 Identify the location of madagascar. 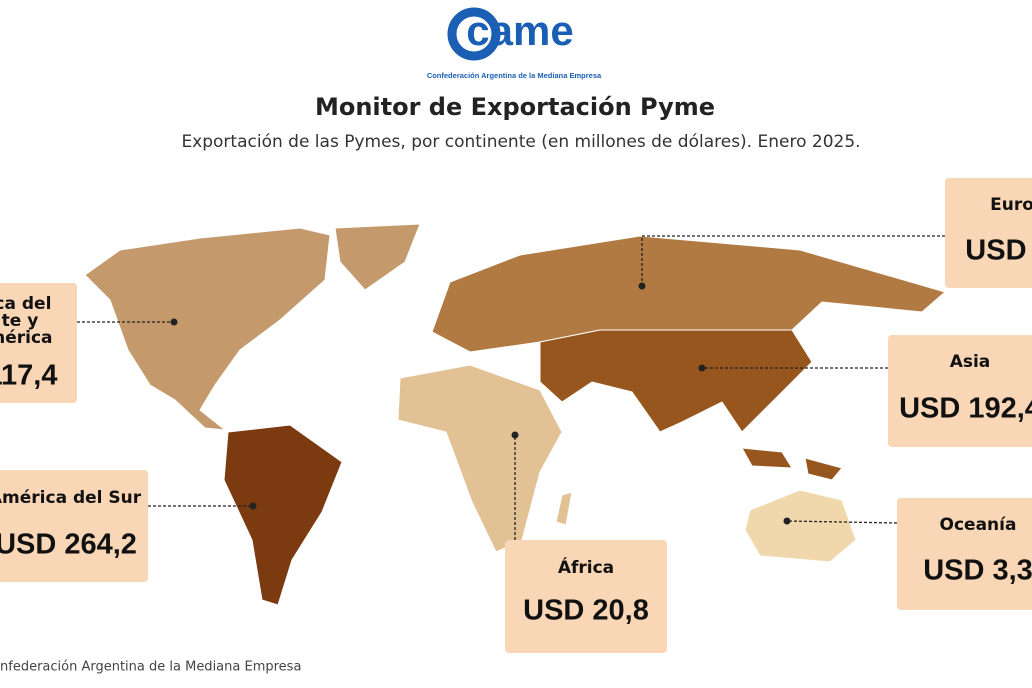
(564, 508).